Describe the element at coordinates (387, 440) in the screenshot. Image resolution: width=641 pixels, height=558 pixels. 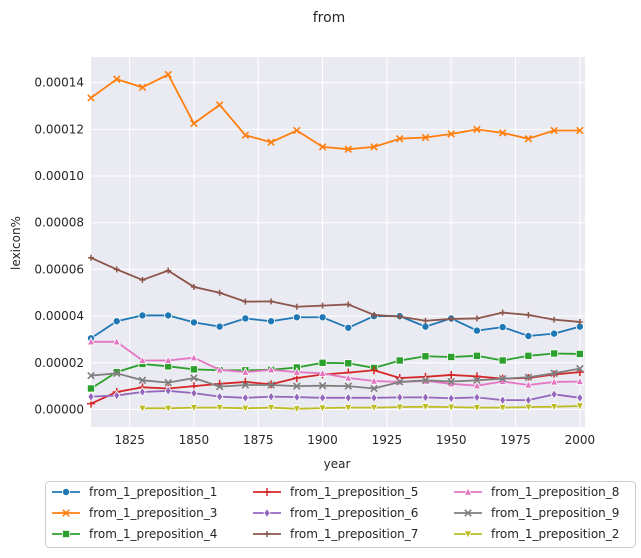
I see `x-tick-label: 1925` at that location.